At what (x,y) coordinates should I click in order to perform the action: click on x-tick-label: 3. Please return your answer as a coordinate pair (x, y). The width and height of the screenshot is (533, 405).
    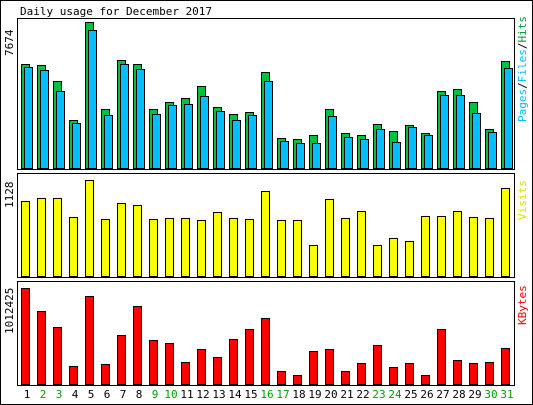
    Looking at the image, I should click on (59, 394).